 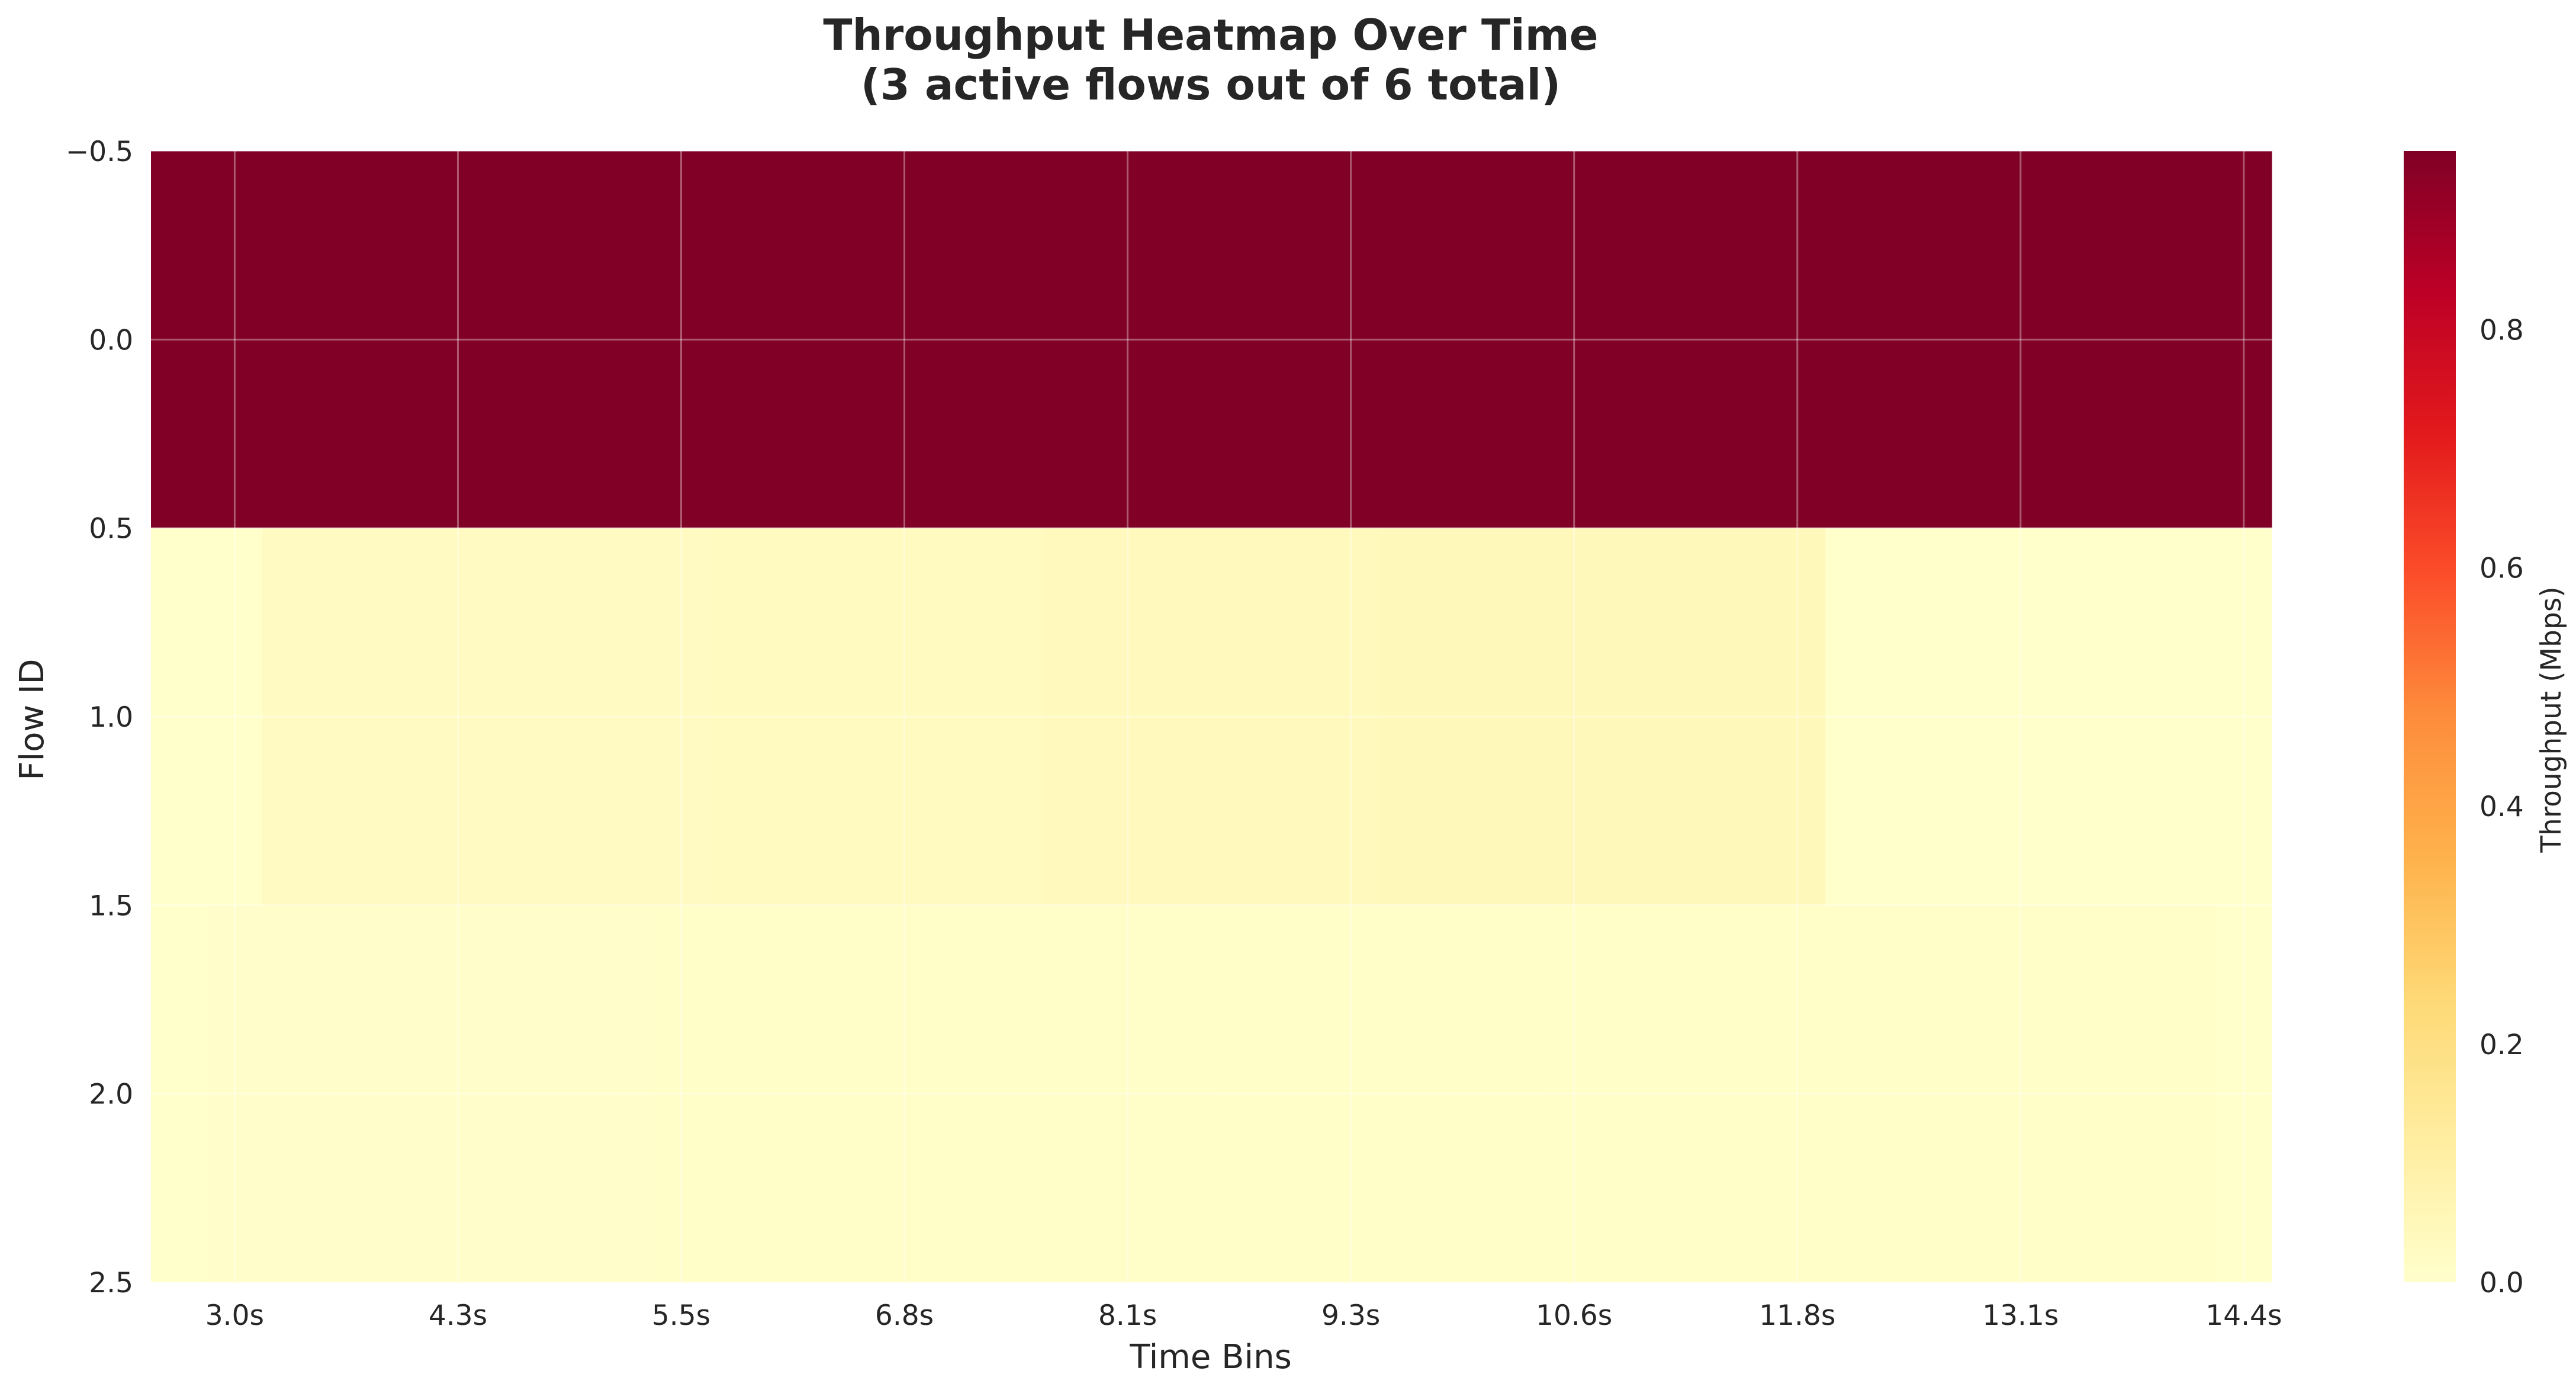 I want to click on colorbar-tick-label-4: 0.8, so click(x=2501, y=330).